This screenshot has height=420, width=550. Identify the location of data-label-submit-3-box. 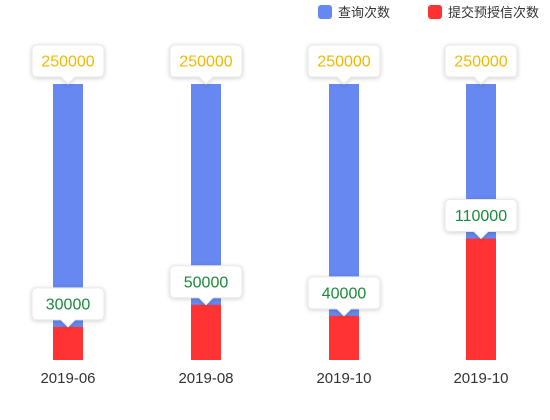
(481, 219).